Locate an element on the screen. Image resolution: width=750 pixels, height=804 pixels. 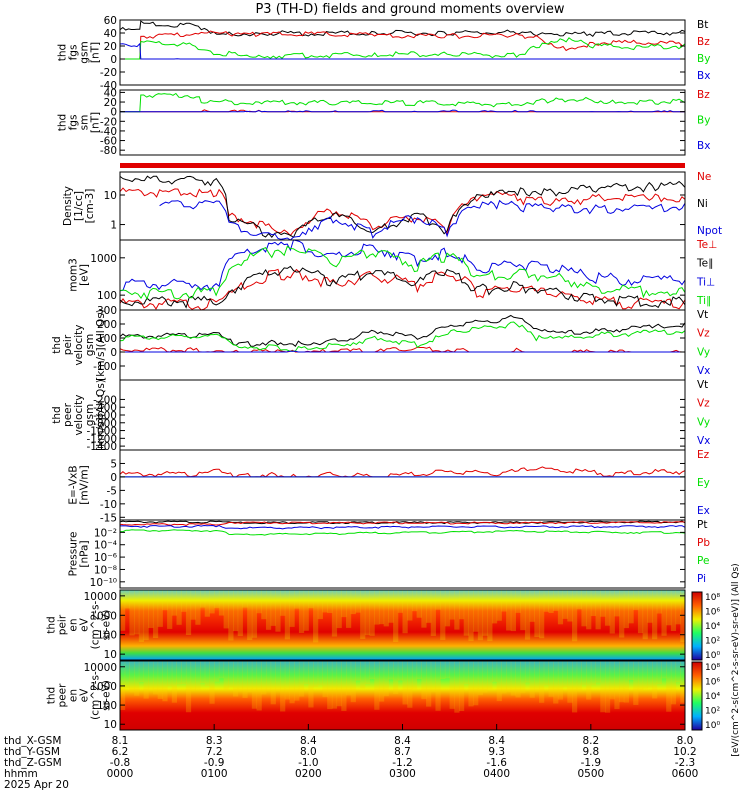
series-line-Te⊥ is located at coordinates (402, 289).